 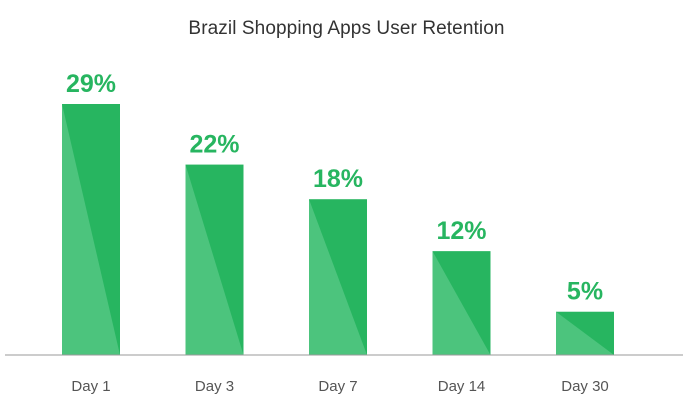 What do you see at coordinates (214, 145) in the screenshot?
I see `value-label: 22%` at bounding box center [214, 145].